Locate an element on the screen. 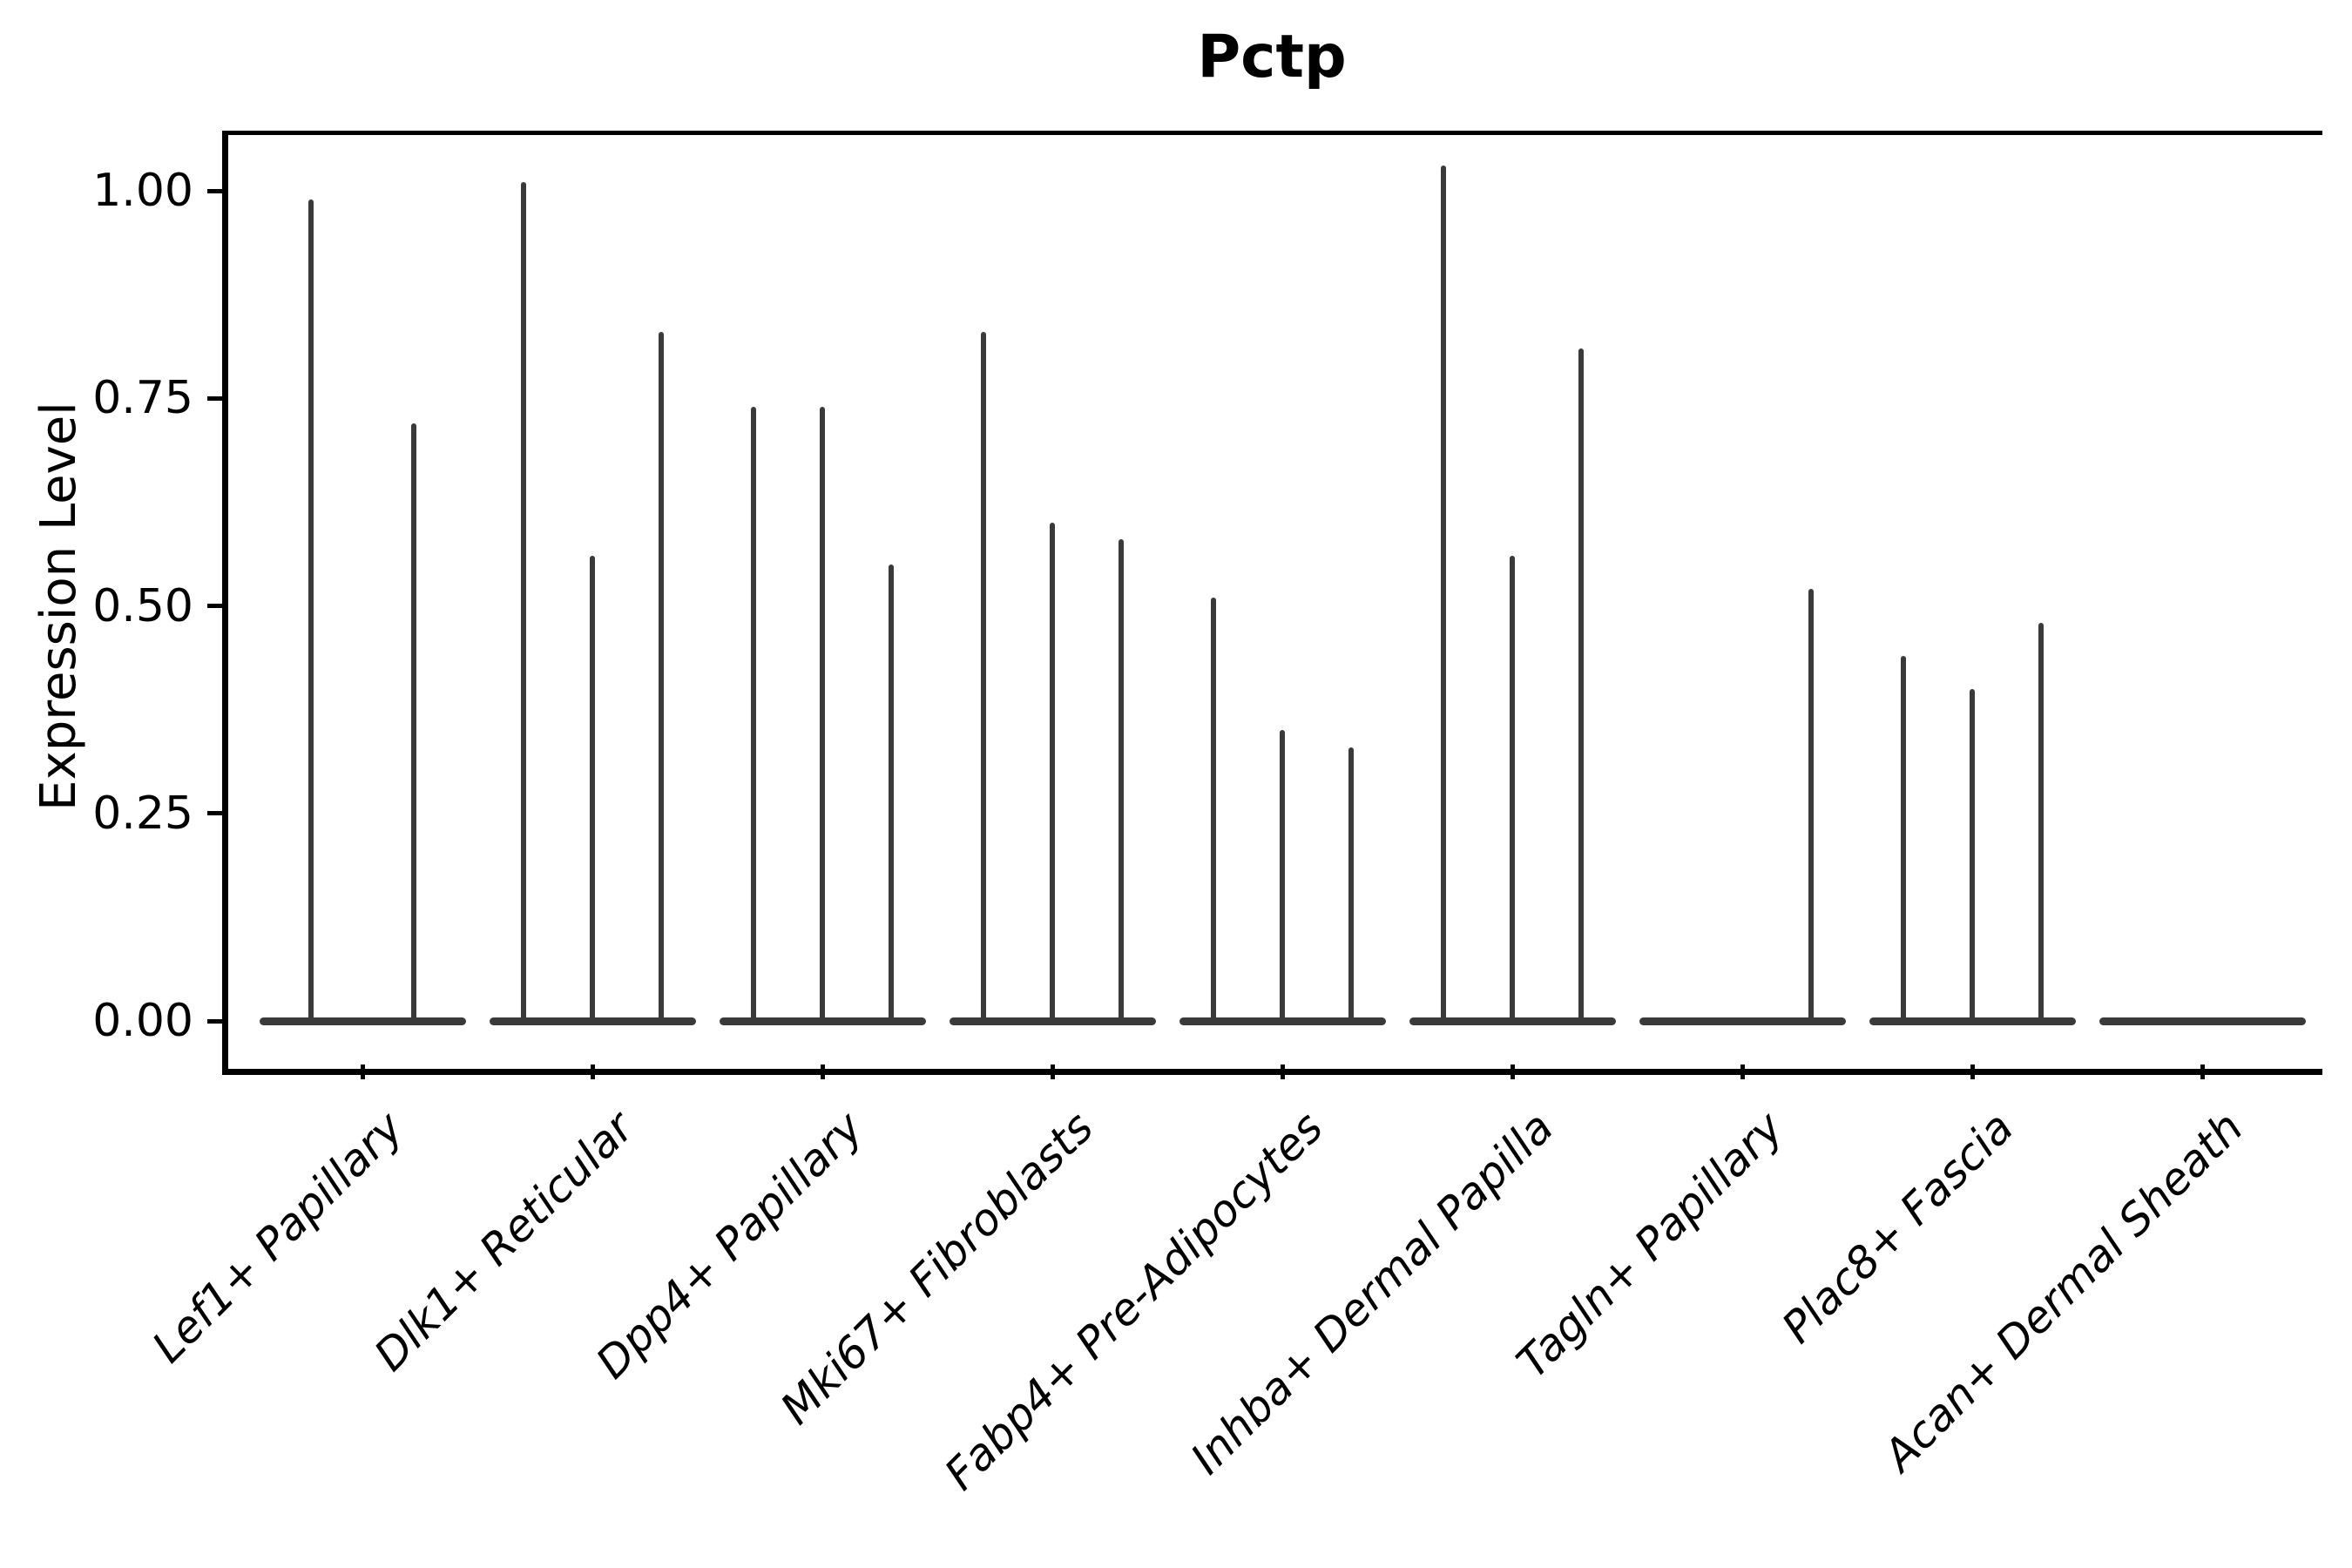  plot-title: Pctp is located at coordinates (1272, 57).